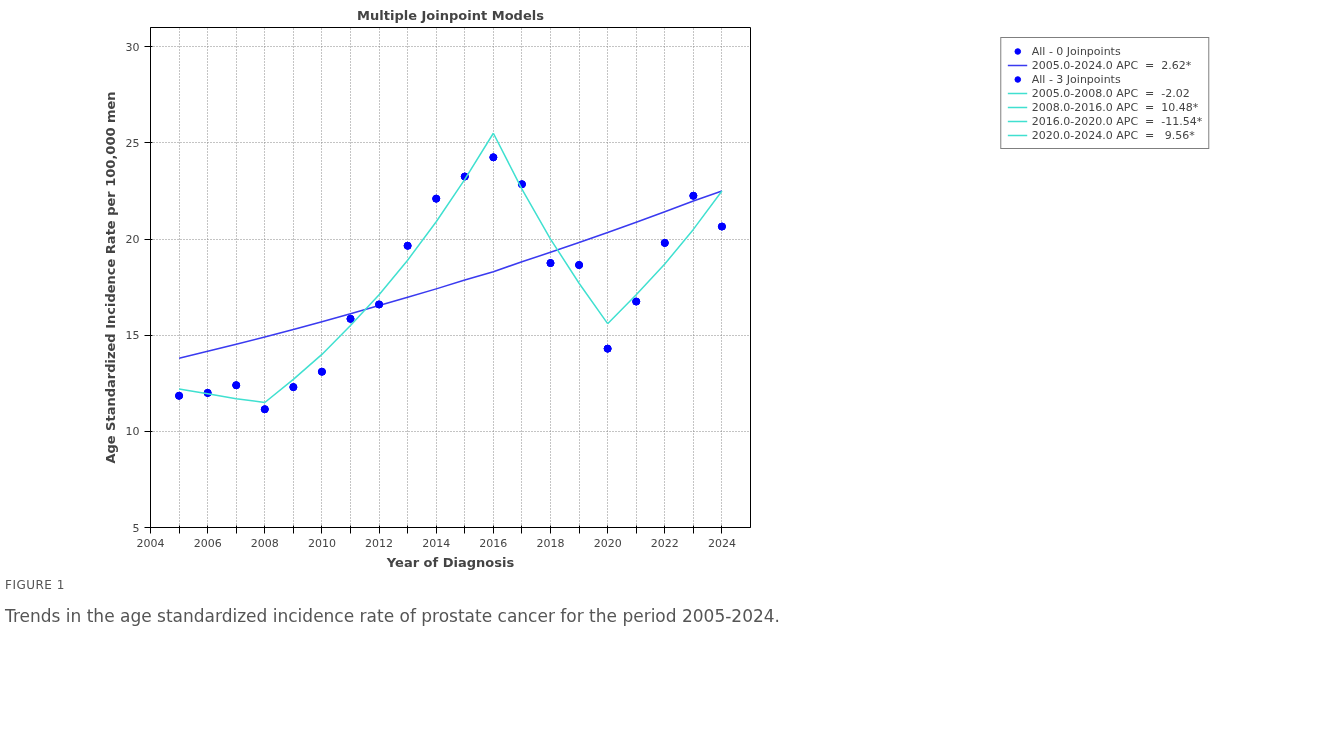 The height and width of the screenshot is (751, 1323). What do you see at coordinates (1115, 107) in the screenshot?
I see `legend-label: 2008.0-2016.0 APC = 10.48*` at bounding box center [1115, 107].